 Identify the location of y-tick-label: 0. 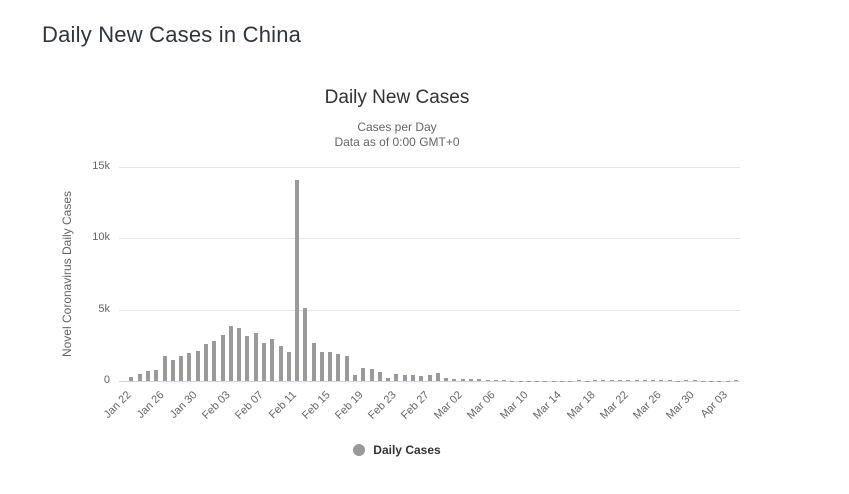
(106, 380).